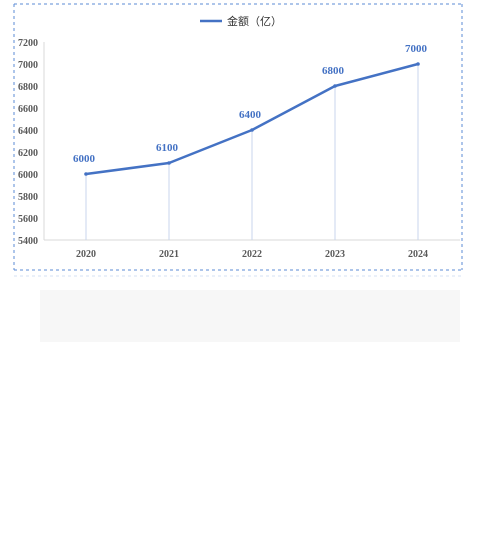 This screenshot has width=477, height=549. Describe the element at coordinates (335, 254) in the screenshot. I see `x-tick-label: 2023` at that location.